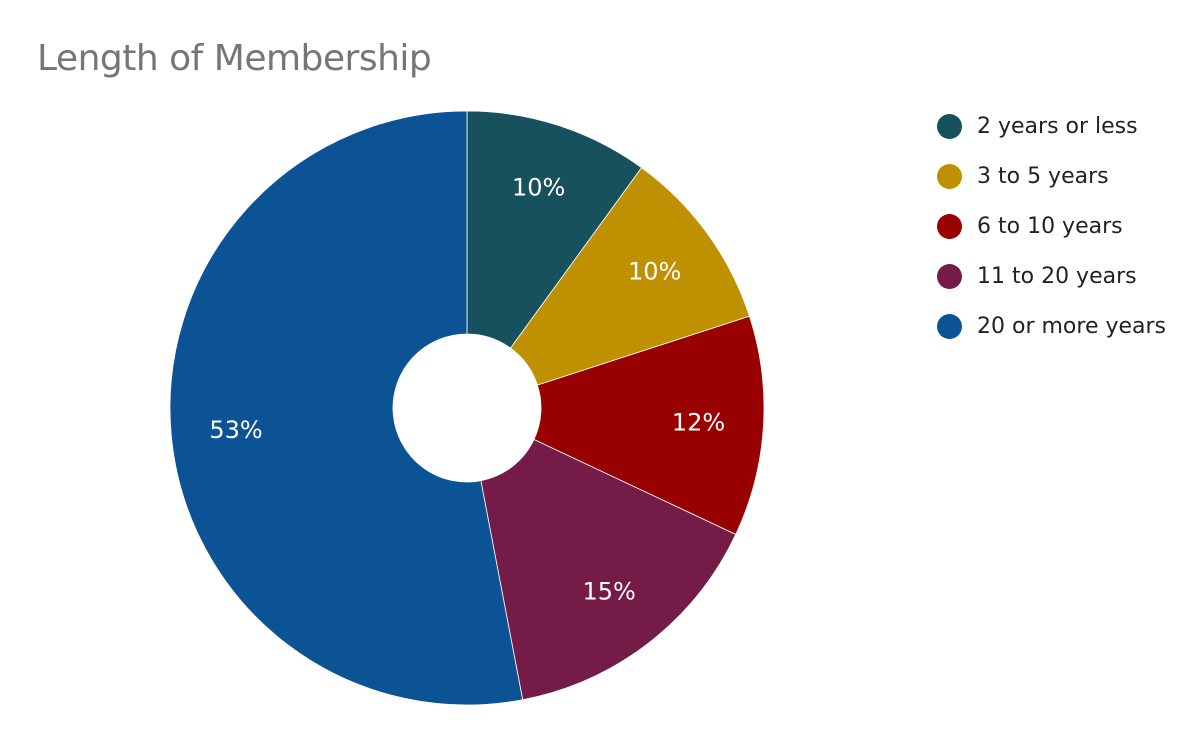 Image resolution: width=1200 pixels, height=742 pixels. Describe the element at coordinates (235, 430) in the screenshot. I see `slice-value-label: 53%` at that location.